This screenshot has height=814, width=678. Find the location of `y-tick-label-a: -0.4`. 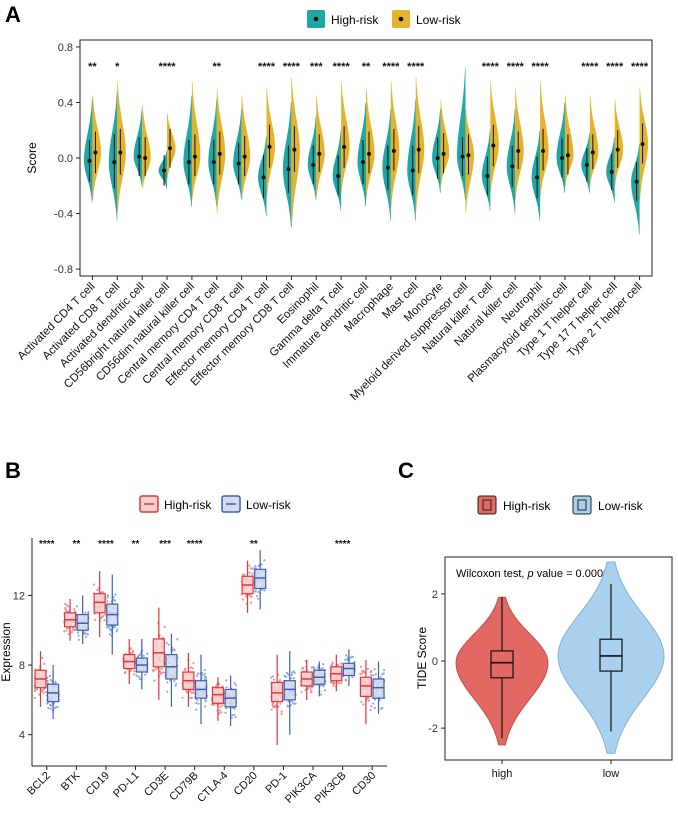

y-tick-label-a: -0.4 is located at coordinates (63, 215).